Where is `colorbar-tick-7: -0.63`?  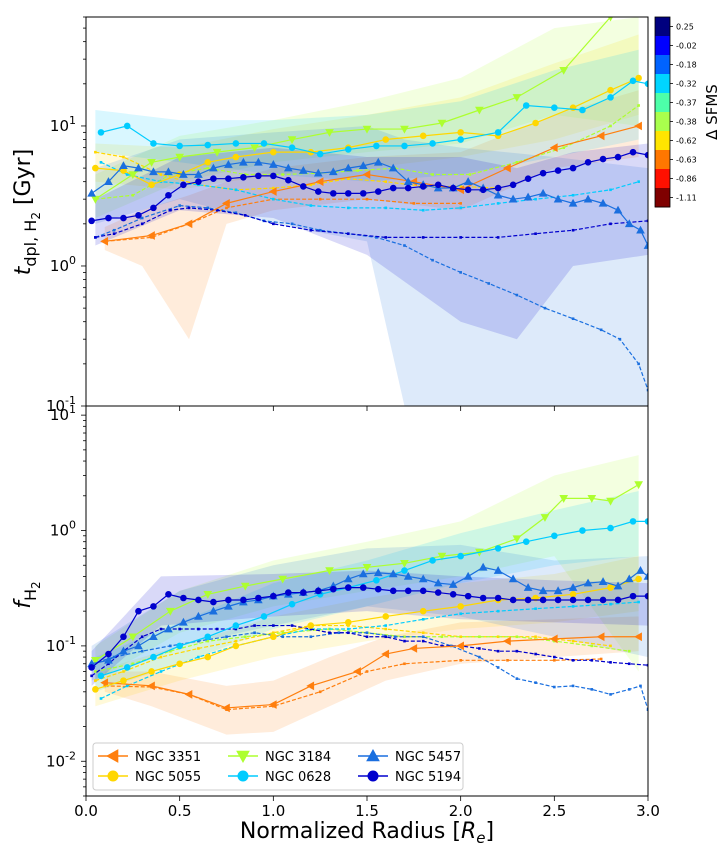
colorbar-tick-7: -0.63 is located at coordinates (686, 160).